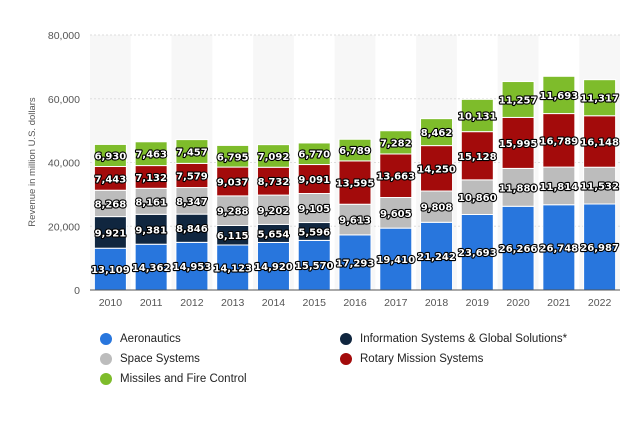 The height and width of the screenshot is (427, 640). I want to click on x-tick-label: 2015, so click(315, 303).